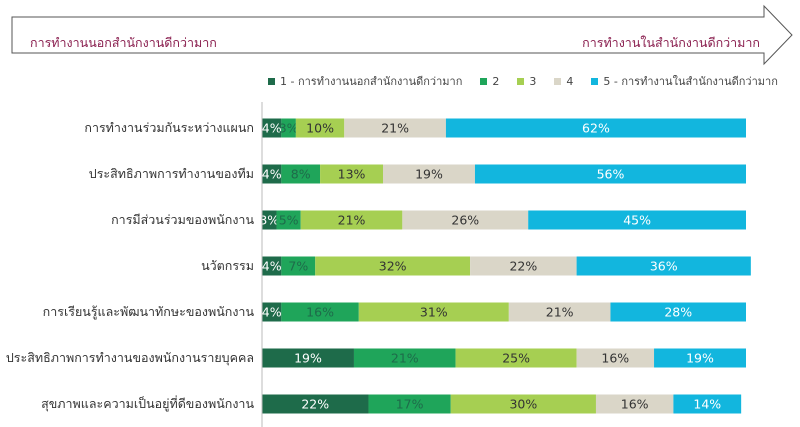  I want to click on data-label: 7%, so click(298, 266).